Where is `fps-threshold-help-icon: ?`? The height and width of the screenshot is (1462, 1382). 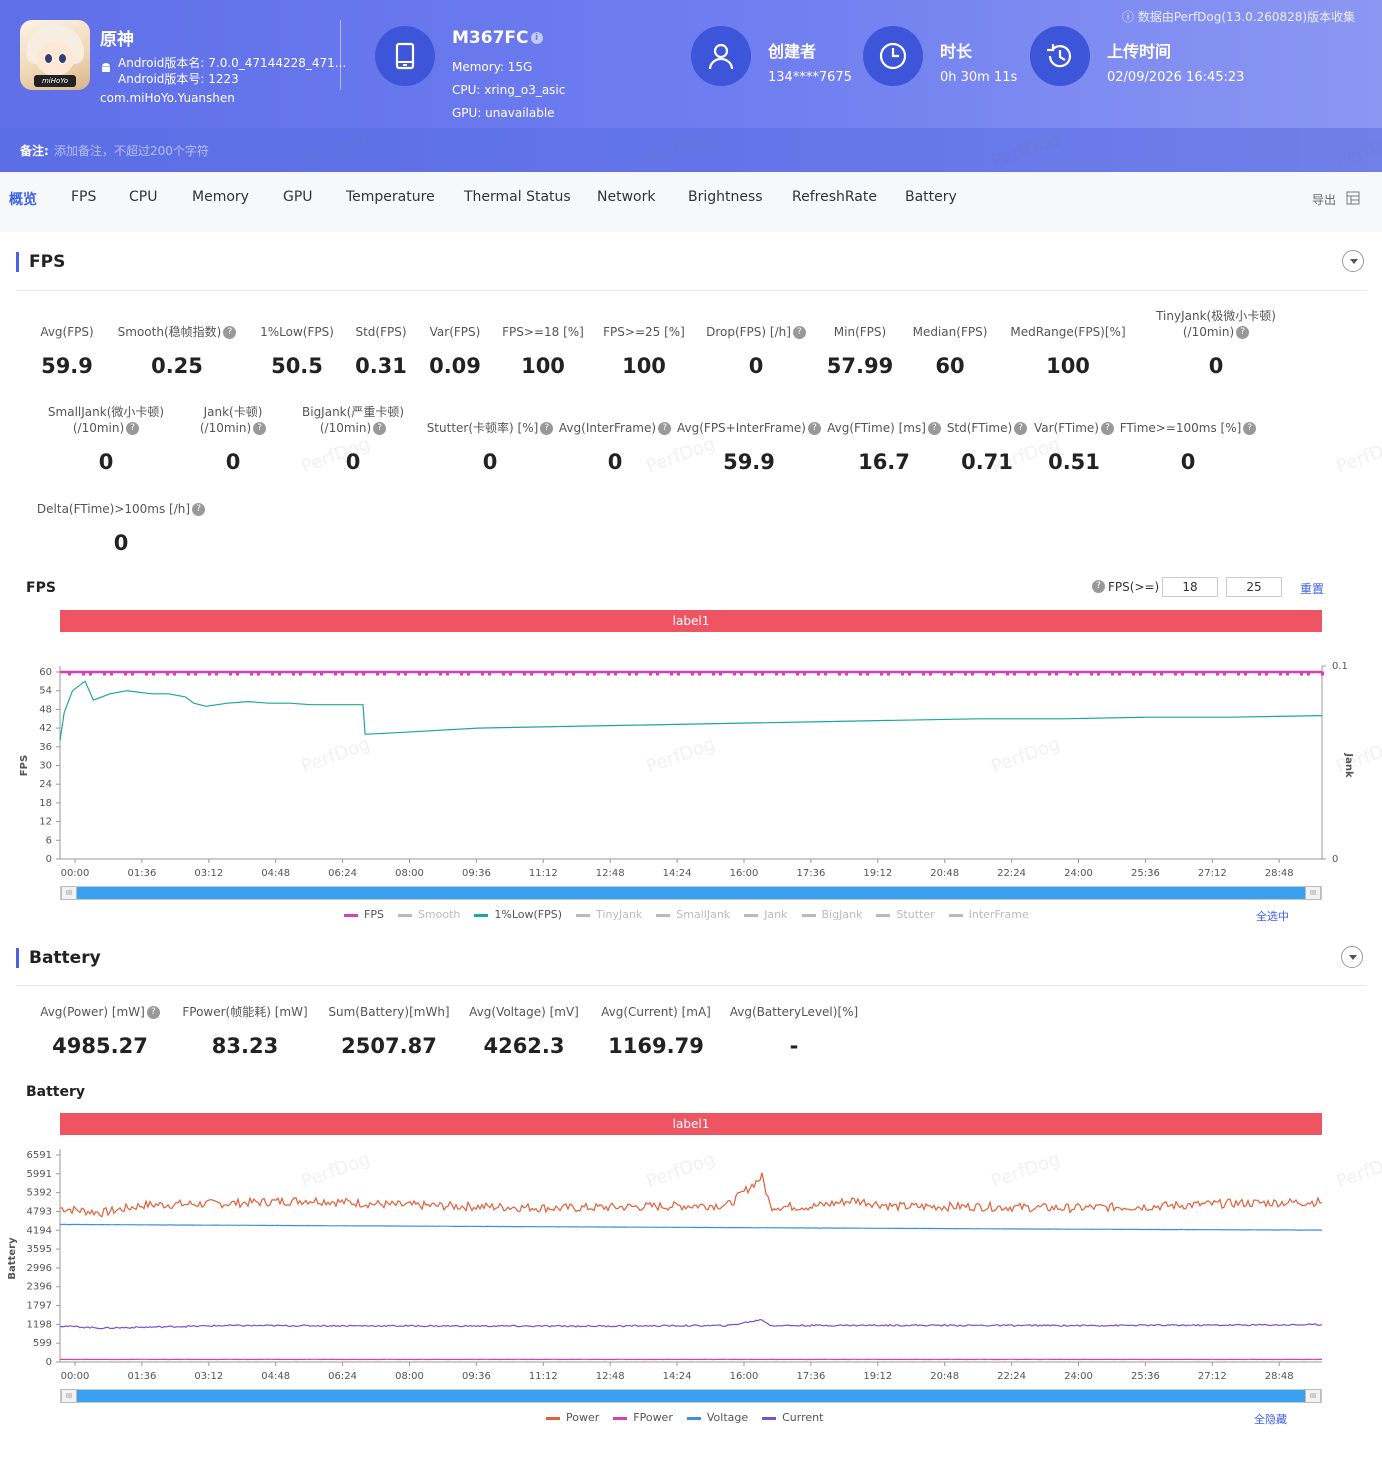 fps-threshold-help-icon: ? is located at coordinates (1098, 586).